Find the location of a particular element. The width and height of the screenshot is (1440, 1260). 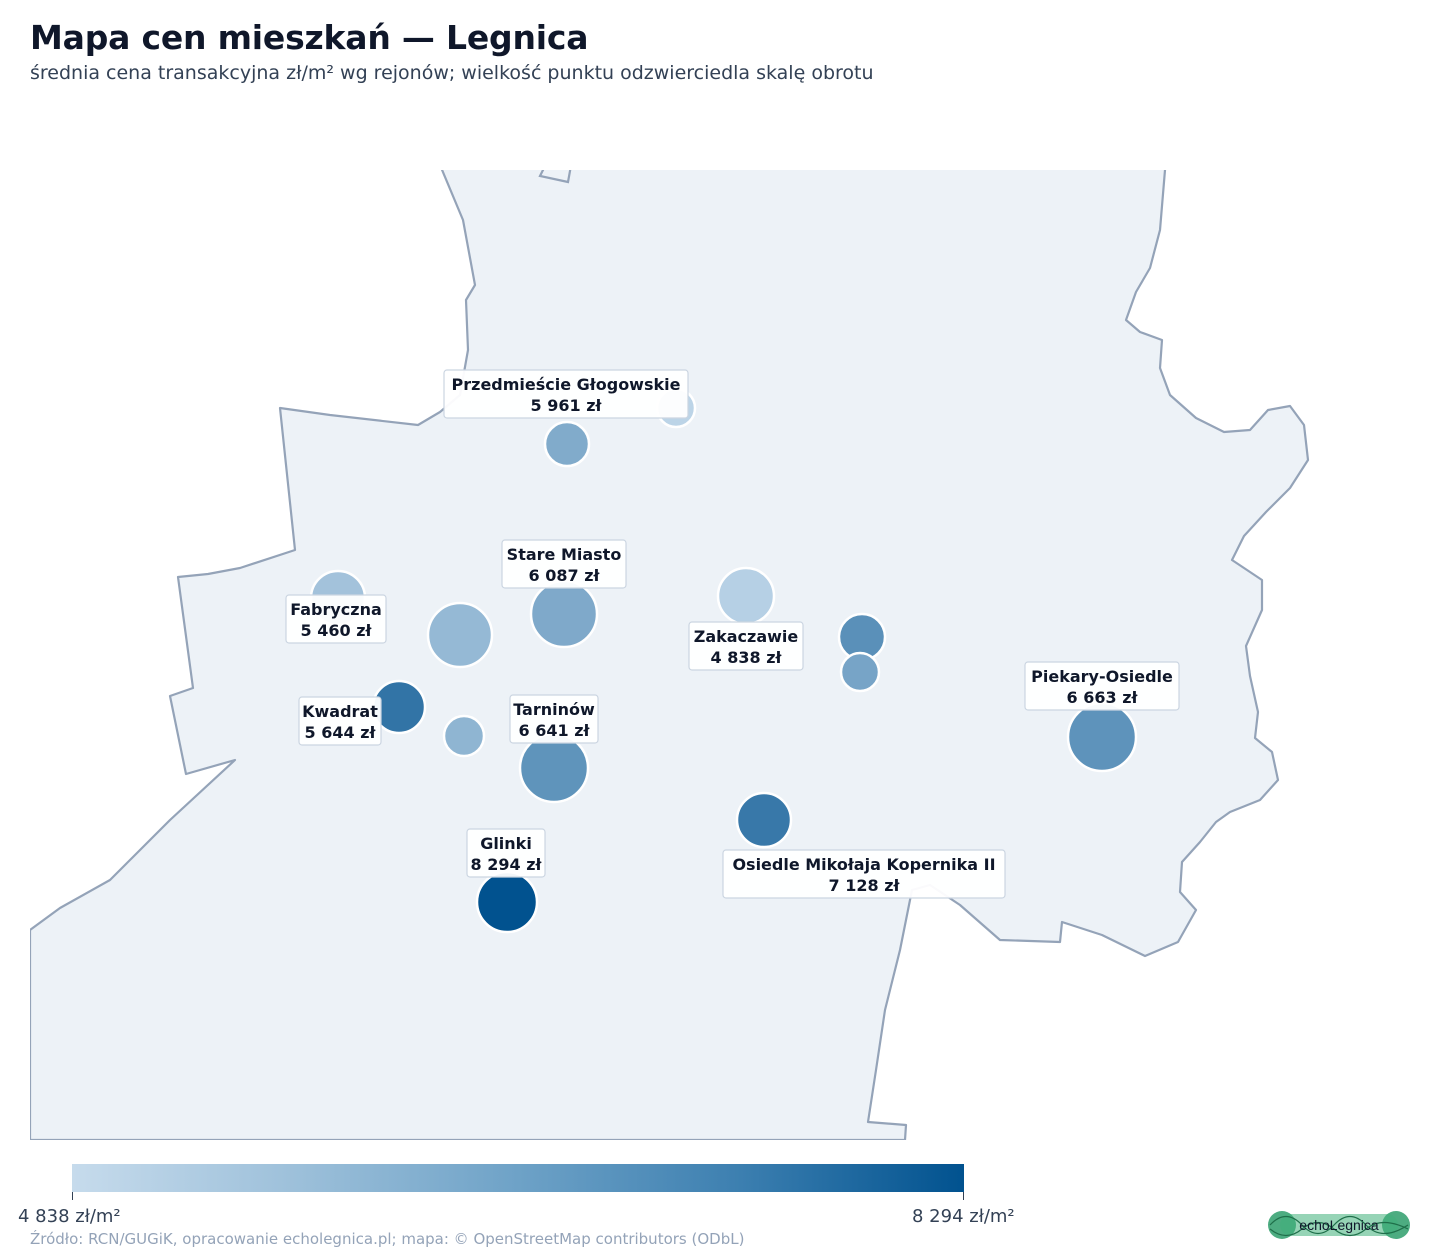

district-label-box-piekary-osiedle is located at coordinates (1102, 686).